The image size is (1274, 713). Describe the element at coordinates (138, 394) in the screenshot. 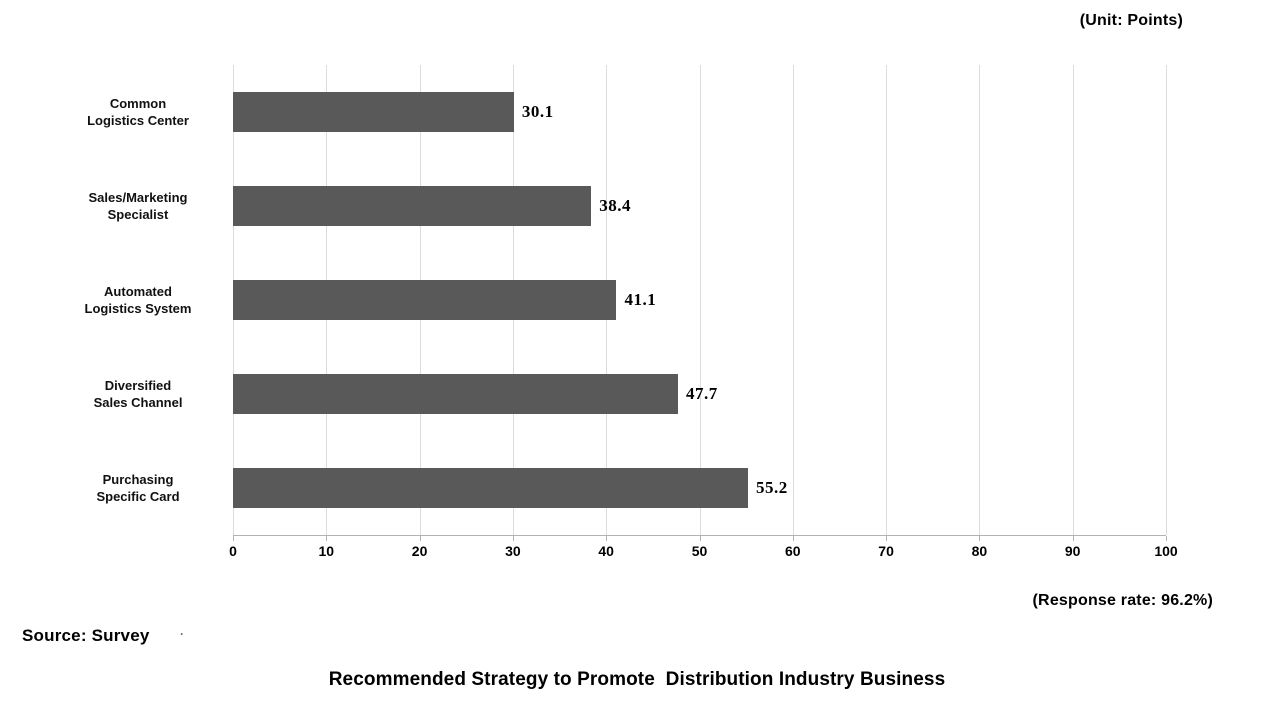

I see `category-label: Diversified Sales Channel` at that location.